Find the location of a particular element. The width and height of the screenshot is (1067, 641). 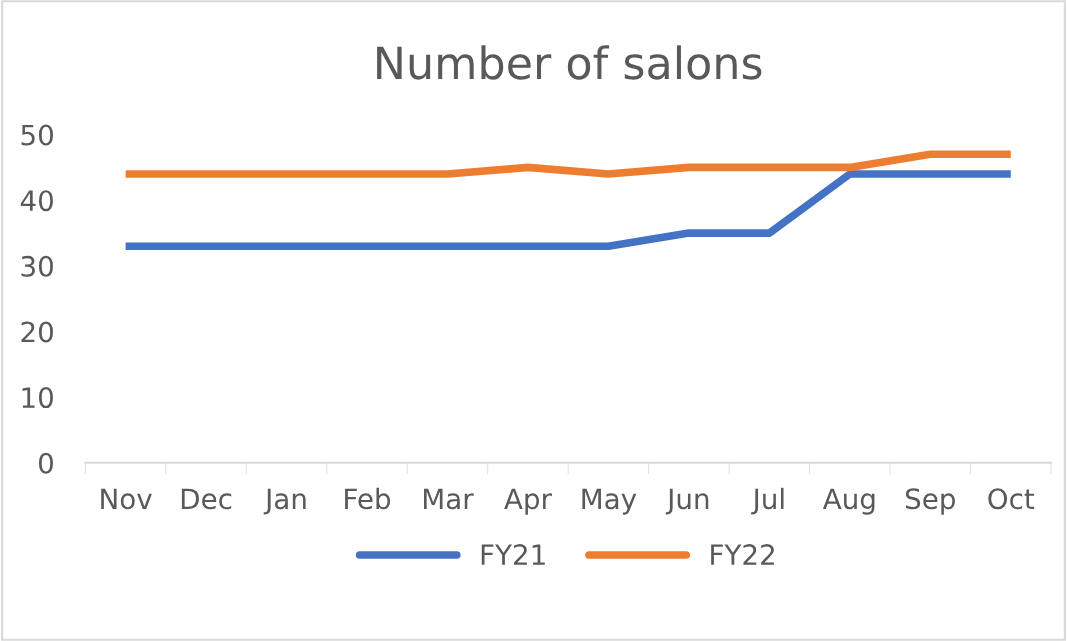

chart-title: Number of salons is located at coordinates (569, 62).